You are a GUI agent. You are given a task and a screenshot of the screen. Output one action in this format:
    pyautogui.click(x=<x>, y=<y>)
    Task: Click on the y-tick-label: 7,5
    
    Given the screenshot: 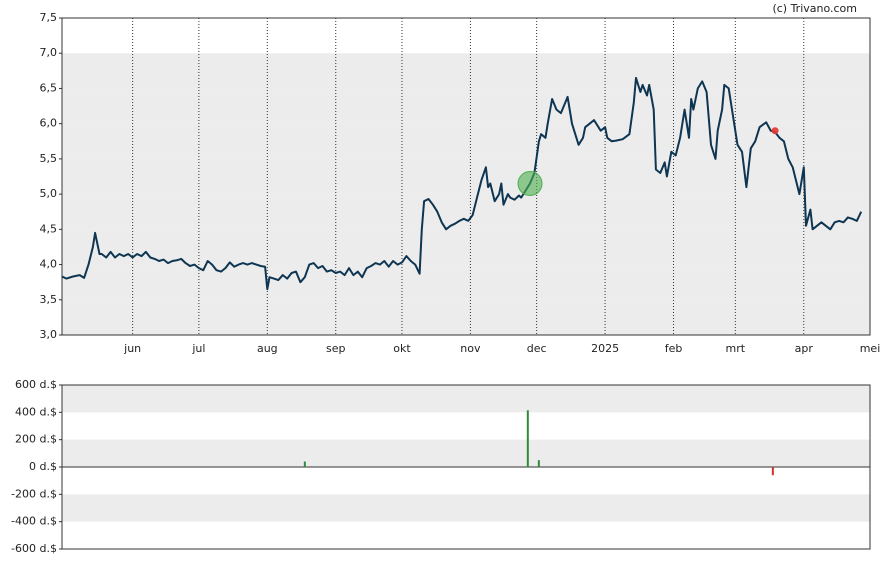 What is the action you would take?
    pyautogui.click(x=49, y=17)
    